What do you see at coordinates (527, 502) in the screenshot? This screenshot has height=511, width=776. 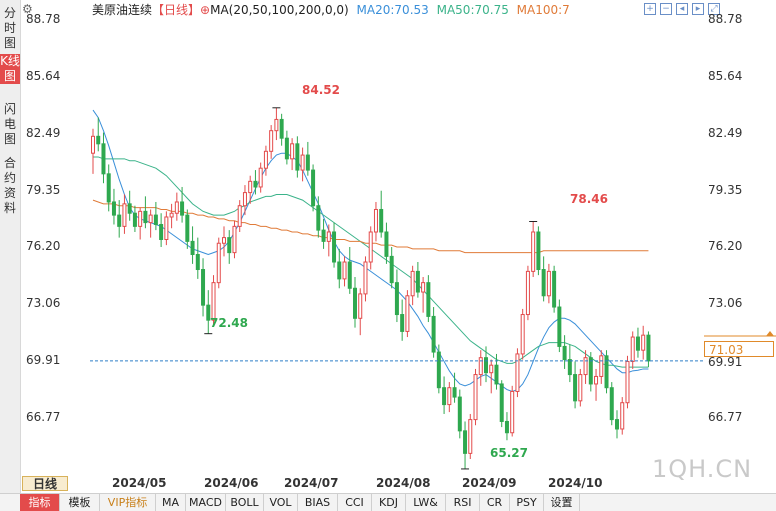 I see `tab-psy: PSY` at bounding box center [527, 502].